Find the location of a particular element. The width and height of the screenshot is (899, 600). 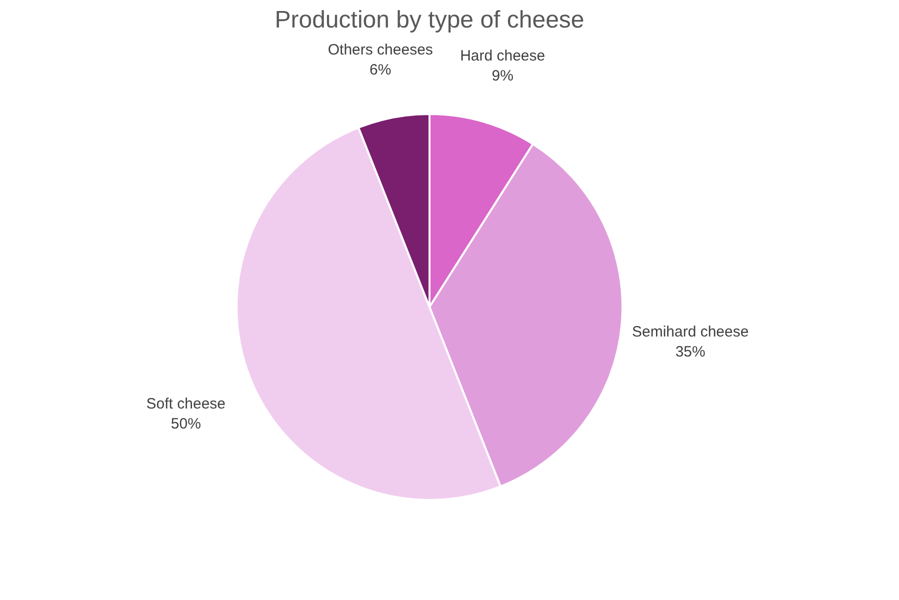

slice-label: Hard cheese is located at coordinates (503, 55).